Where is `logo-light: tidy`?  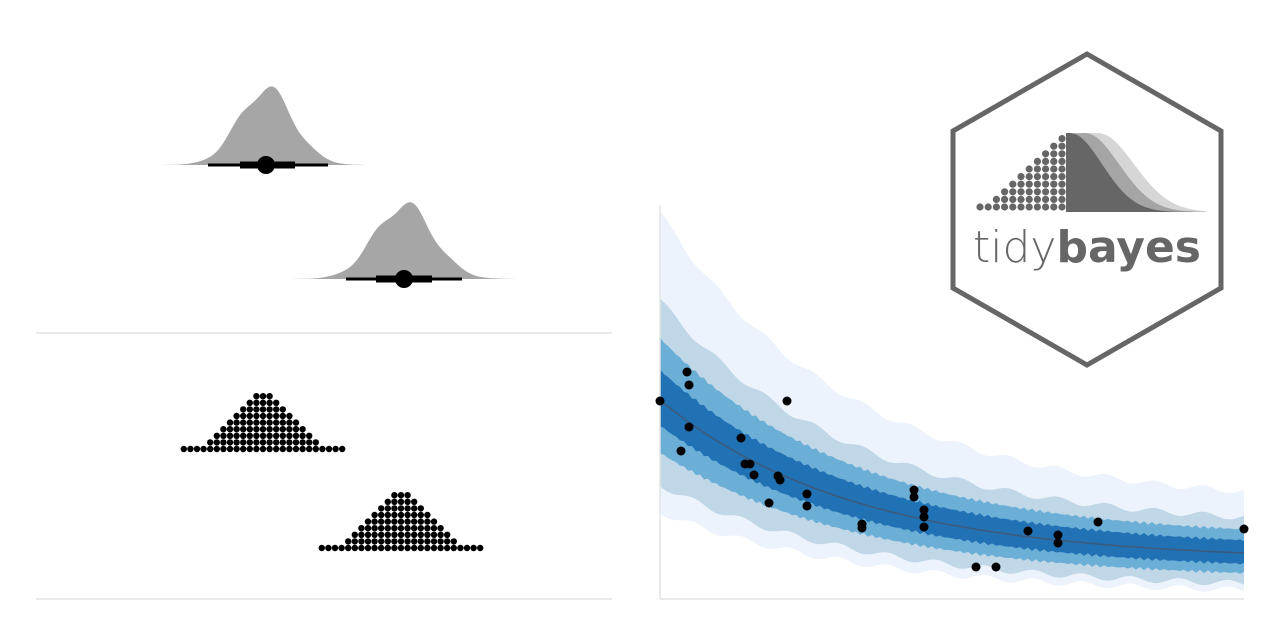
logo-light: tidy is located at coordinates (1014, 247).